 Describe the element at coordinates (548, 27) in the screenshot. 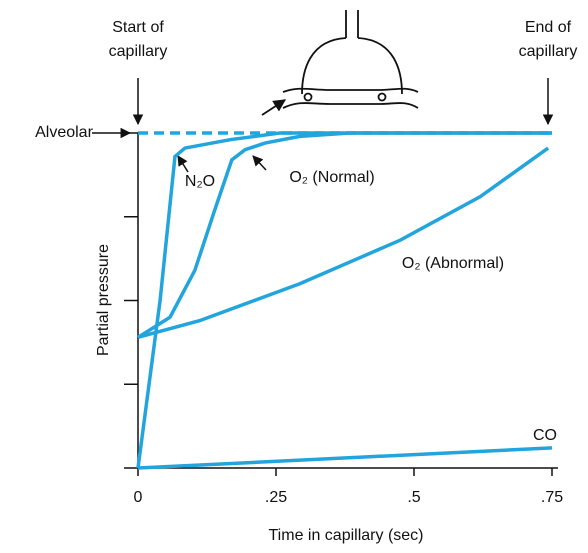

I see `annotation: End of` at that location.